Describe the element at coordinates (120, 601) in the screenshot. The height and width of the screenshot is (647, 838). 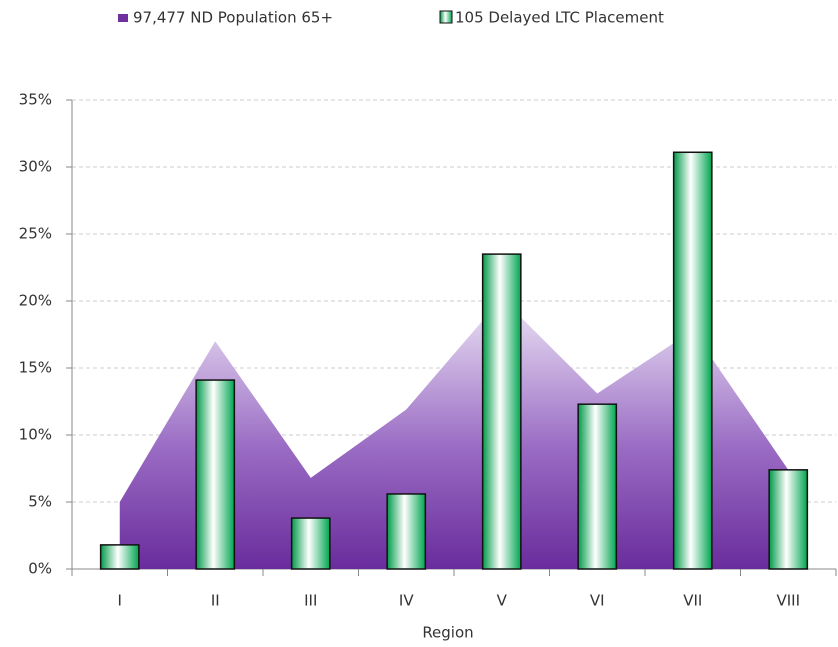
I see `x-tick-label: I` at that location.